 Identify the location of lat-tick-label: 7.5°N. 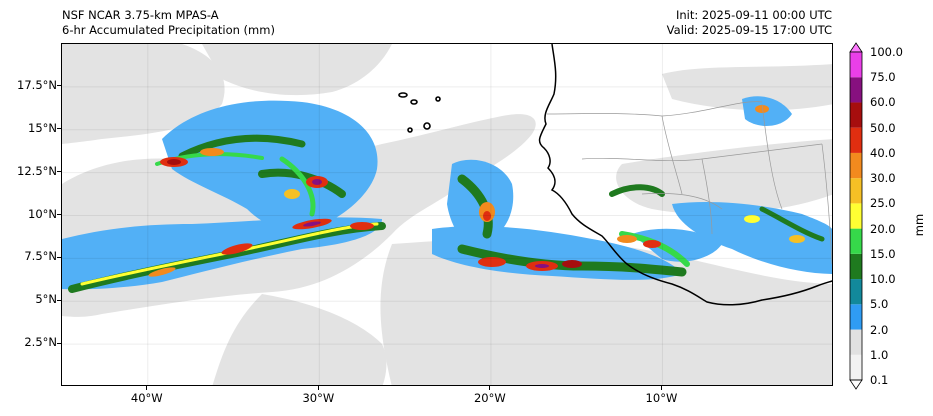
(40, 256).